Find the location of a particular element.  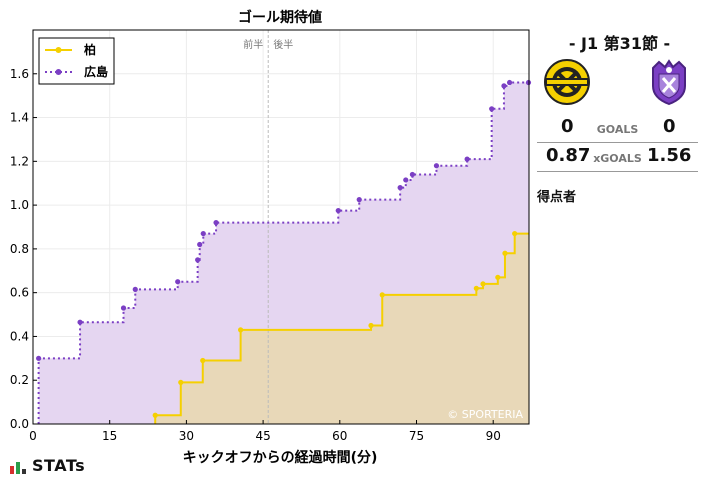

legend-marker-away is located at coordinates (58, 72).